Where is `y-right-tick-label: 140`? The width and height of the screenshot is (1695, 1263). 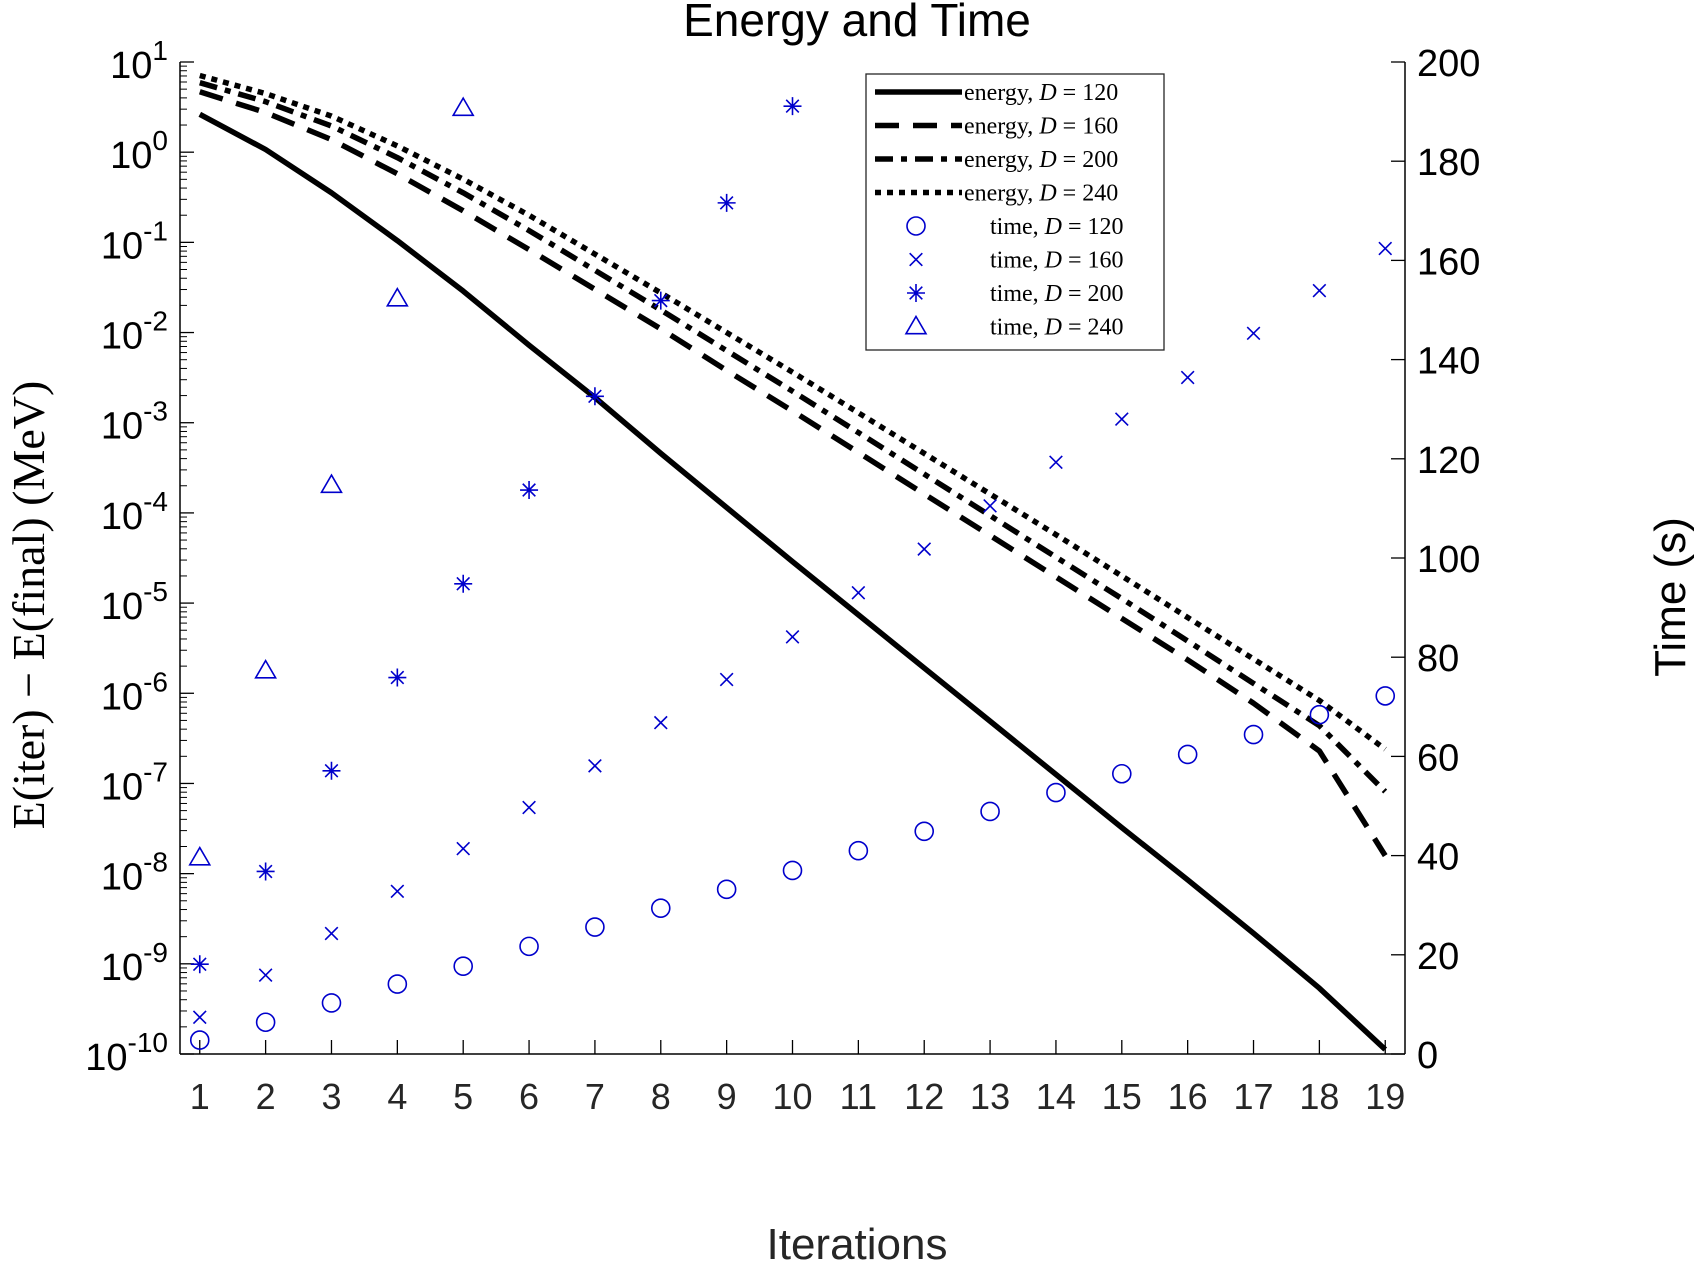 y-right-tick-label: 140 is located at coordinates (1448, 362).